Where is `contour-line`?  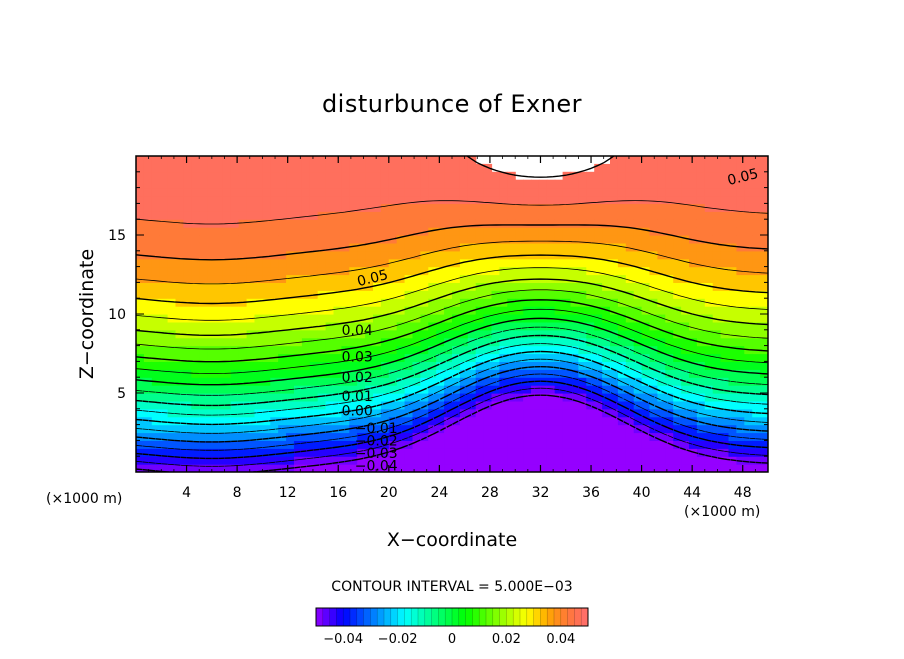 contour-line is located at coordinates (452, 396).